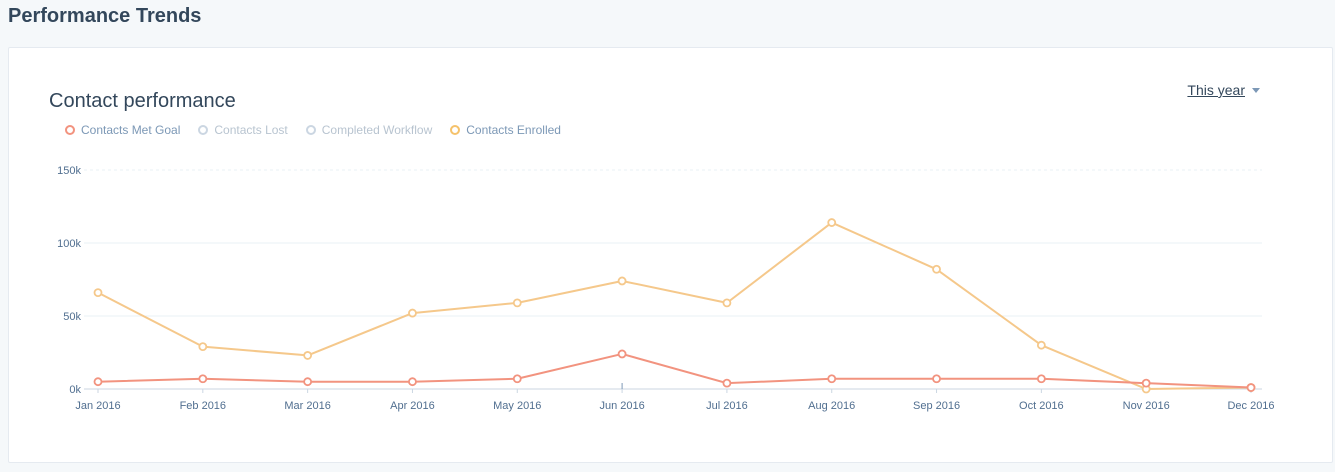 Image resolution: width=1335 pixels, height=472 pixels. Describe the element at coordinates (412, 406) in the screenshot. I see `x-tick-label: Apr 2016` at that location.